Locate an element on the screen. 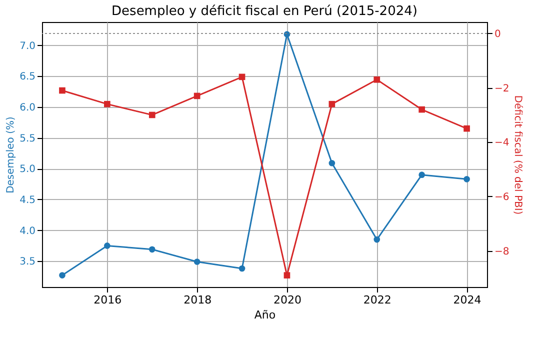 Image resolution: width=557 pixels, height=348 pixels. y-axis-title: Desempleo (%) is located at coordinates (11, 155).